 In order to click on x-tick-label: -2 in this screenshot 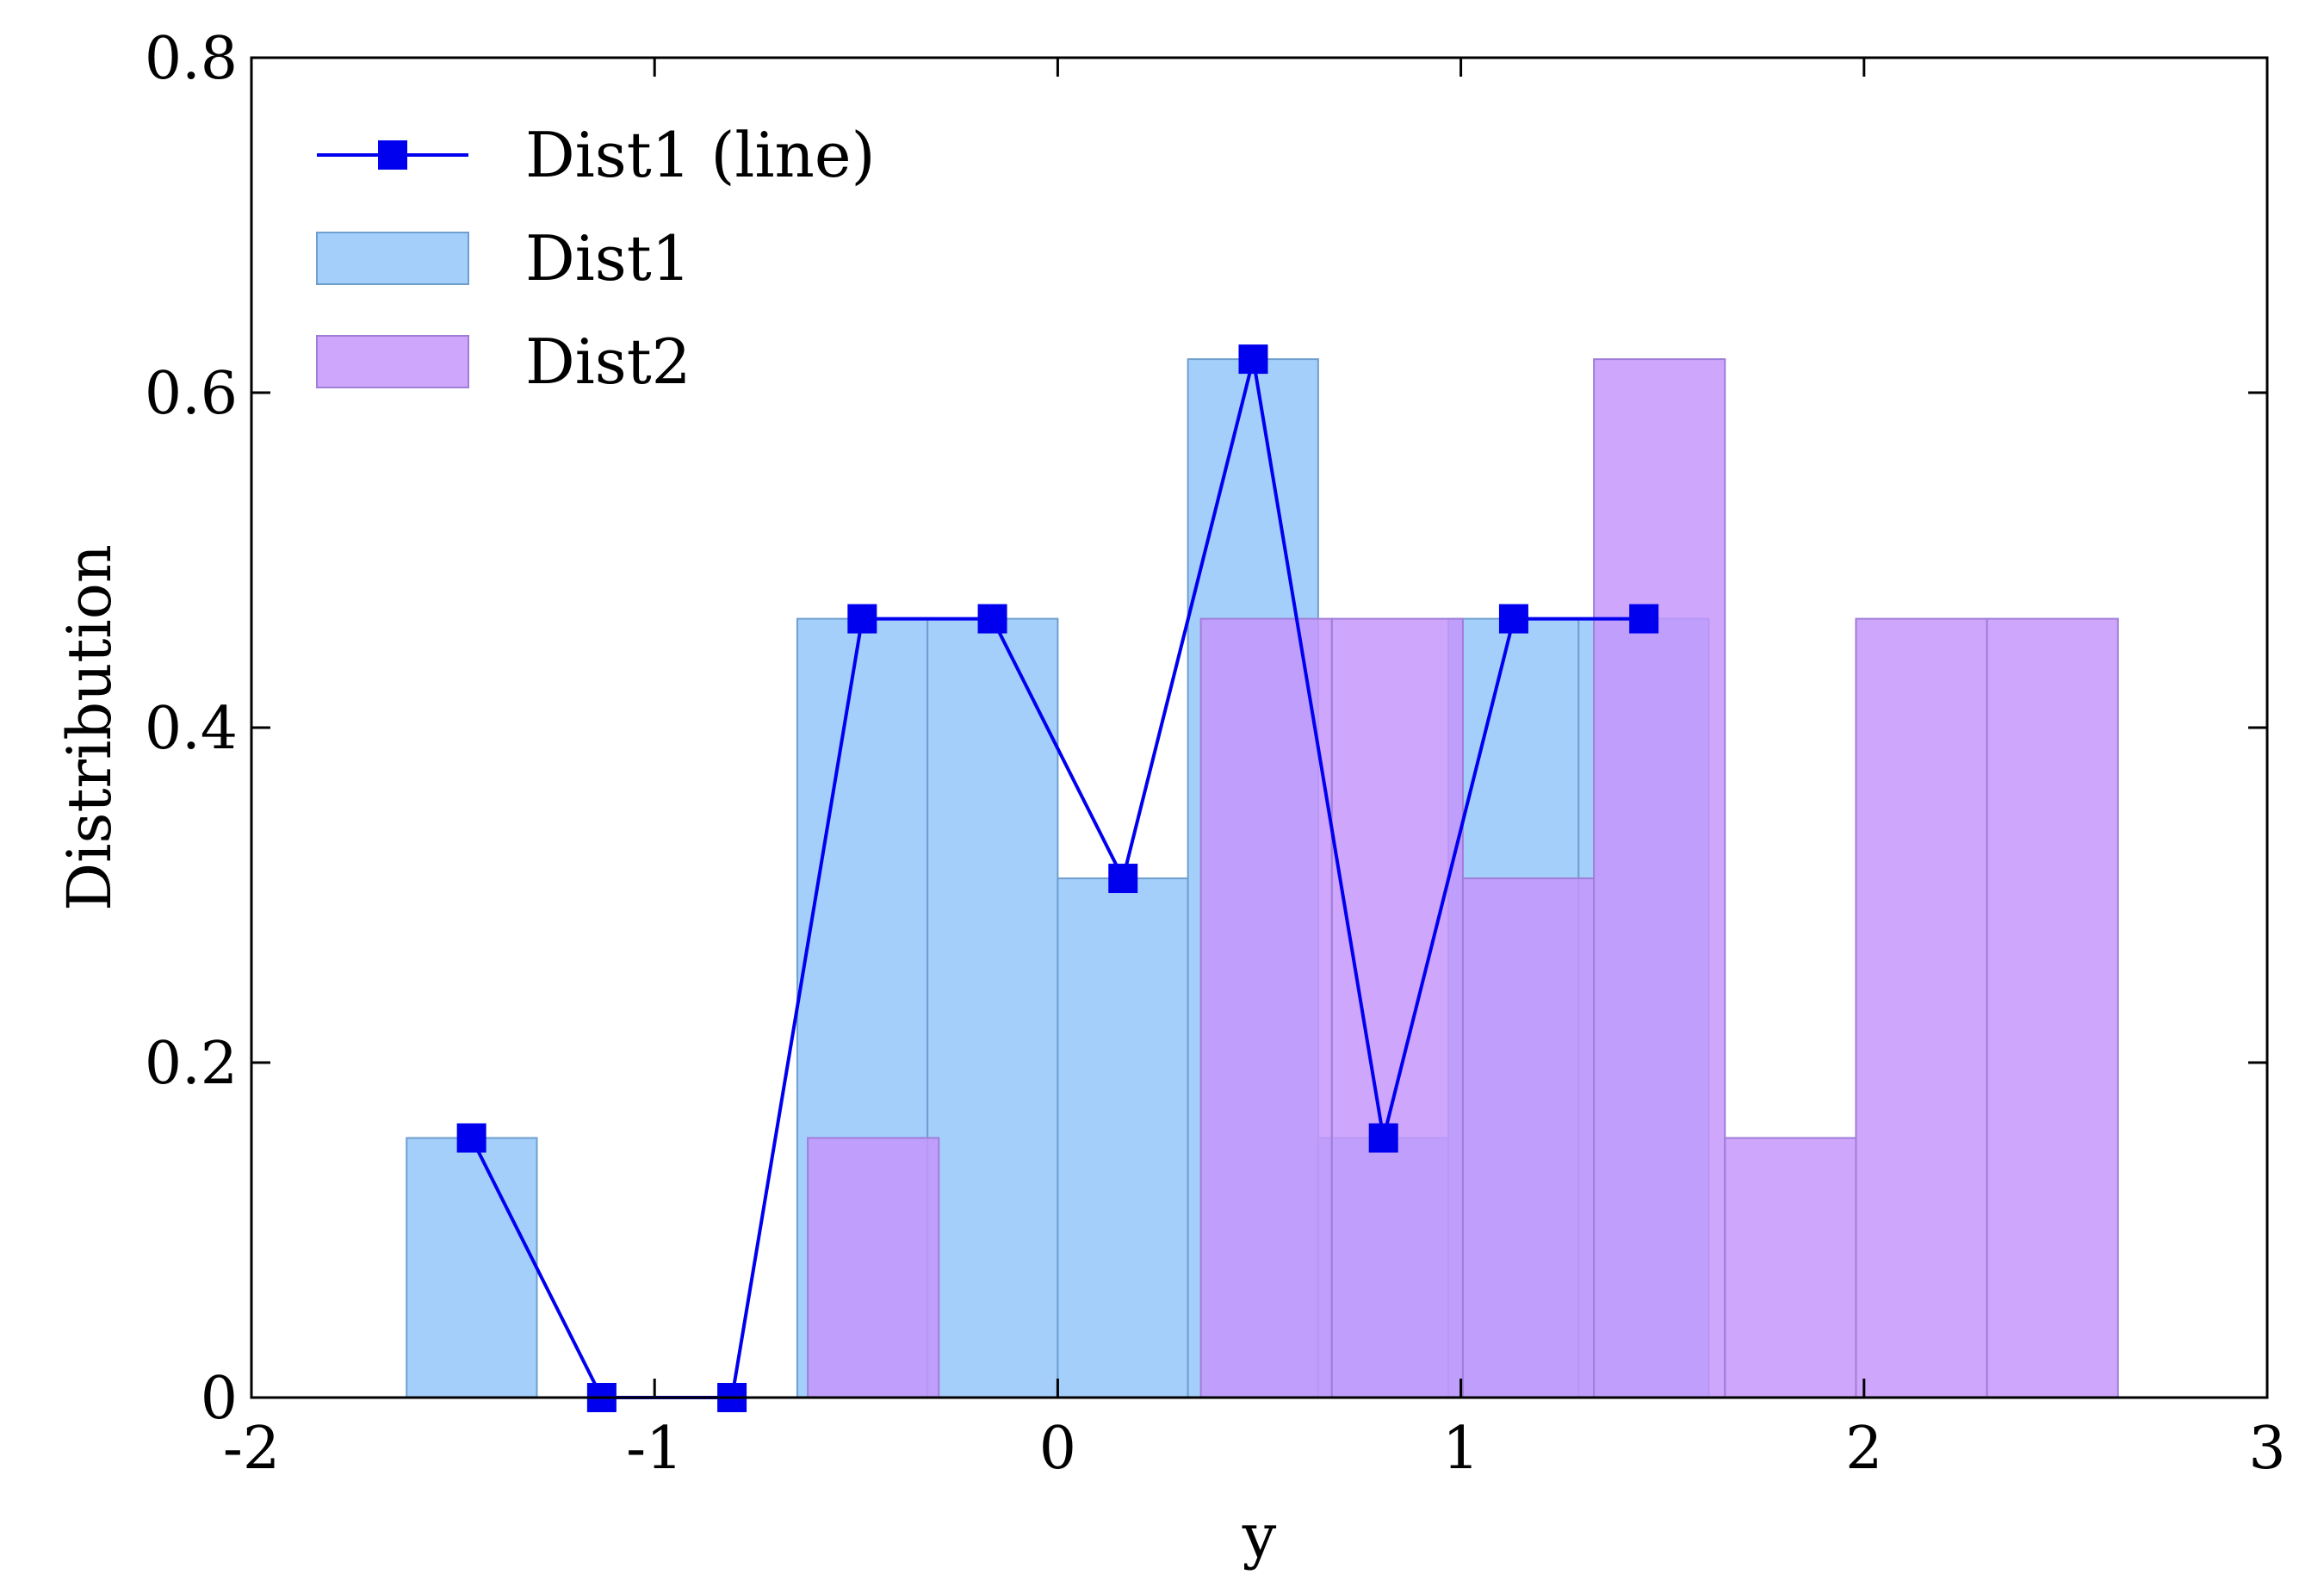, I will do `click(252, 1449)`.